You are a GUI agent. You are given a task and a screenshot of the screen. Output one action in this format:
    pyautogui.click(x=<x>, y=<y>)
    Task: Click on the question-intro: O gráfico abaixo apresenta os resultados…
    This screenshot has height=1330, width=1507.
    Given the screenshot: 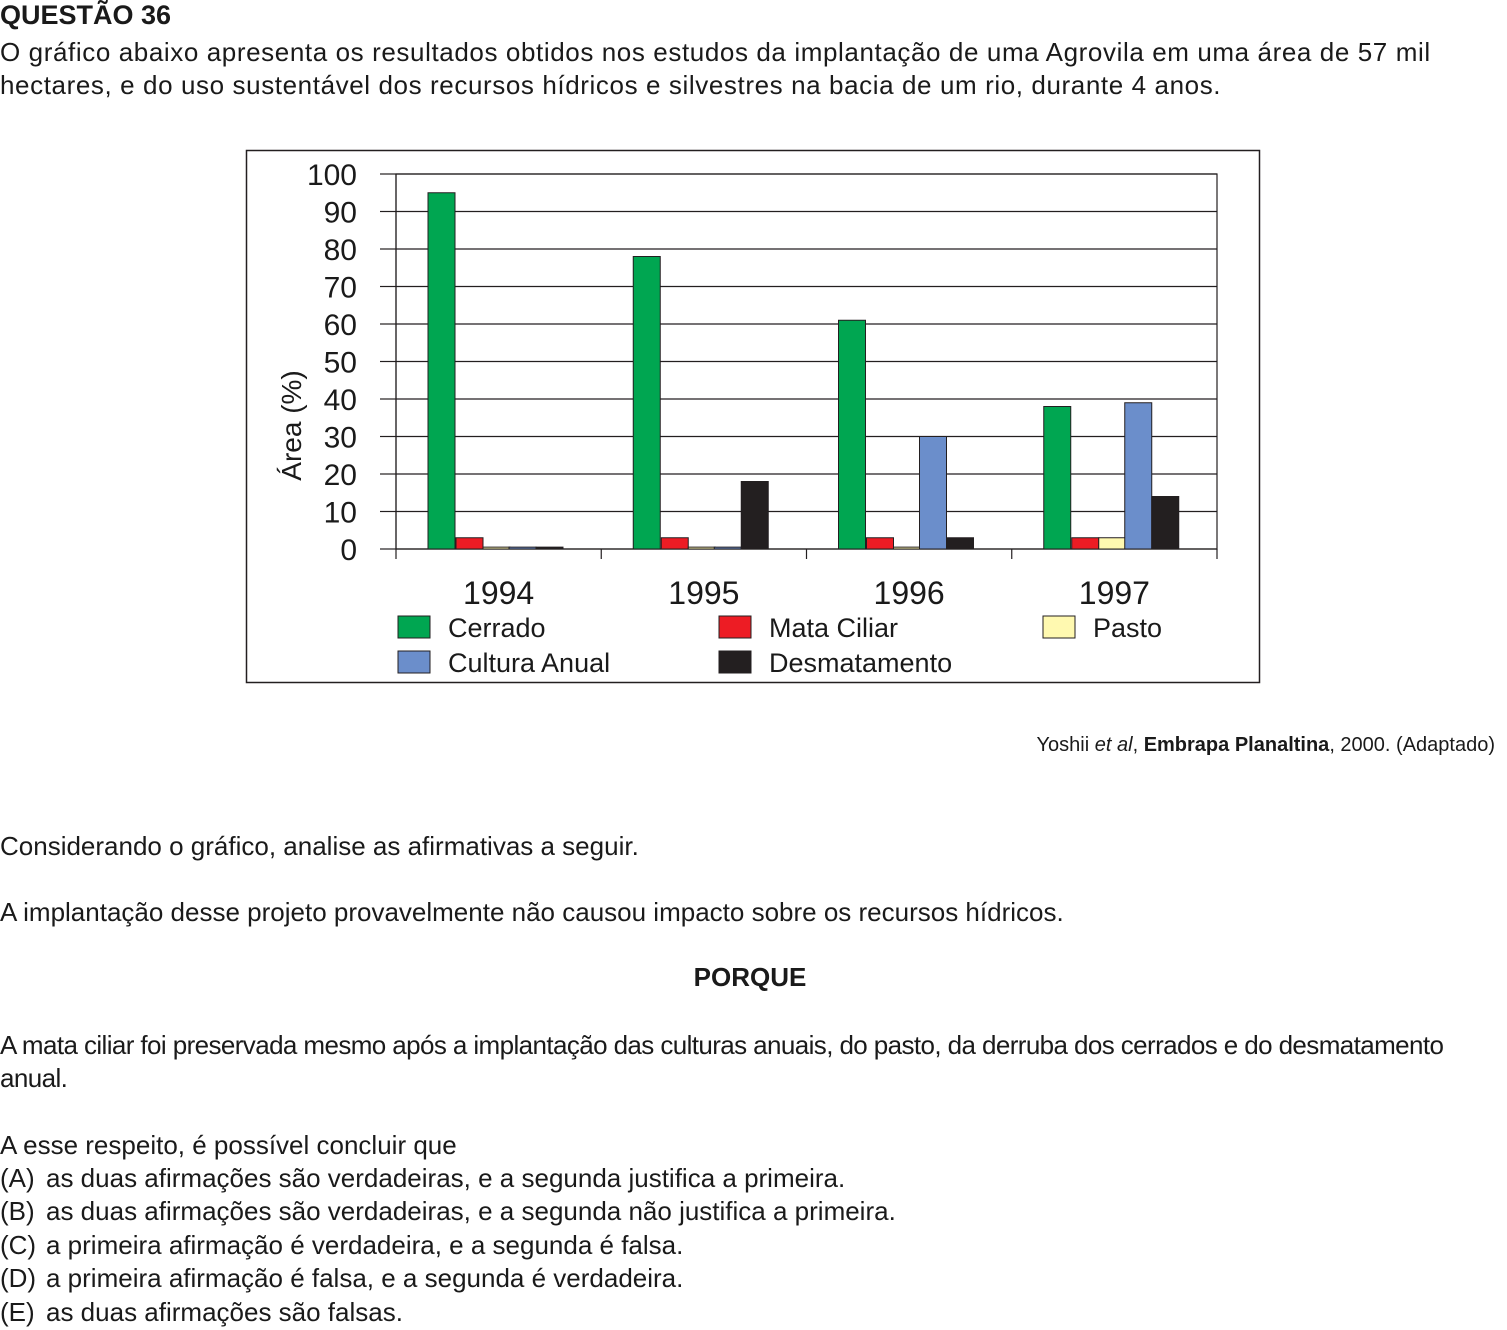 What is the action you would take?
    pyautogui.click(x=715, y=68)
    